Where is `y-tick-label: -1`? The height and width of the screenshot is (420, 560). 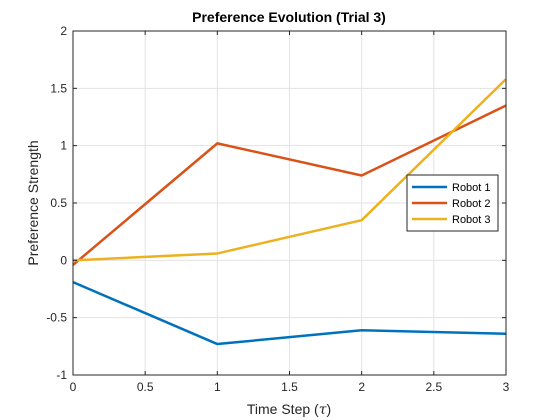 y-tick-label: -1 is located at coordinates (61, 375).